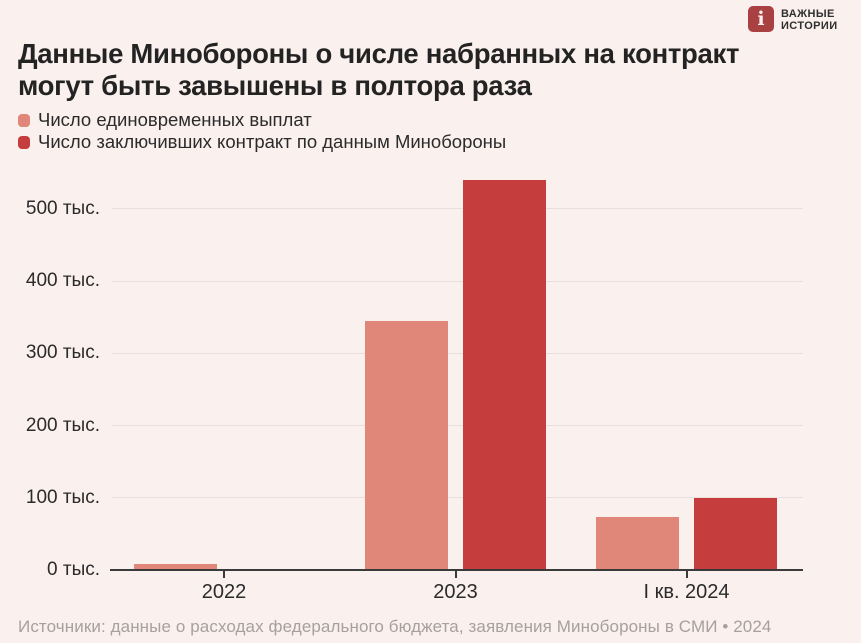 The width and height of the screenshot is (861, 643). What do you see at coordinates (504, 375) in the screenshot?
I see `bar-contracts-2023` at bounding box center [504, 375].